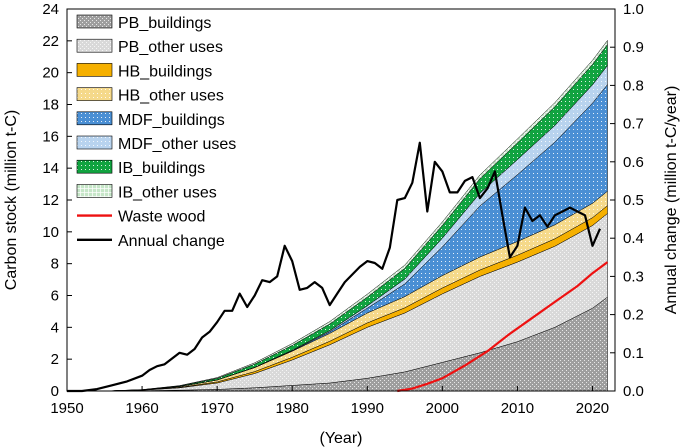 This screenshot has width=685, height=447. I want to click on y-left-tick-label: 12, so click(50, 200).